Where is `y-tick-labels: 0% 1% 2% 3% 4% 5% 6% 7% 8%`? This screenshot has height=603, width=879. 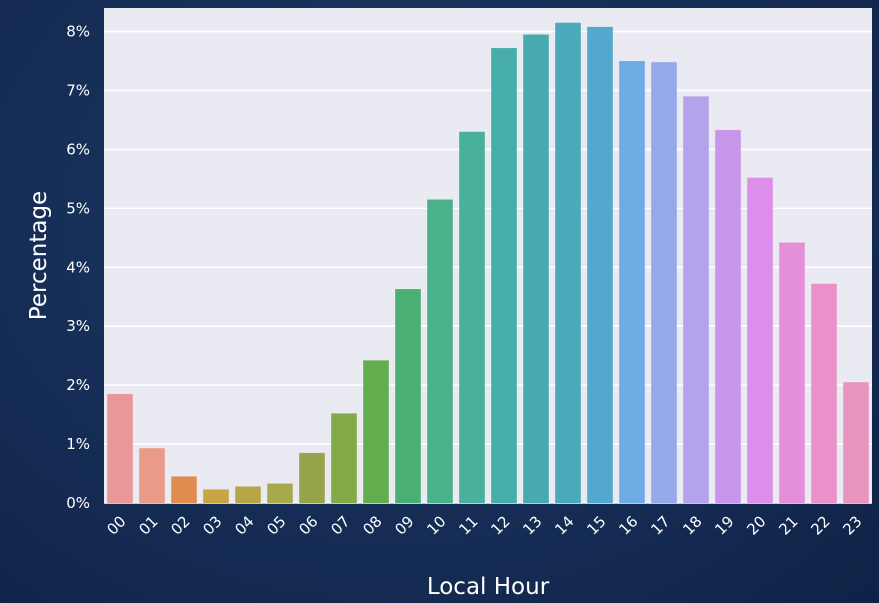 y-tick-labels: 0% 1% 2% 3% 4% 5% 6% 7% 8% is located at coordinates (78, 267).